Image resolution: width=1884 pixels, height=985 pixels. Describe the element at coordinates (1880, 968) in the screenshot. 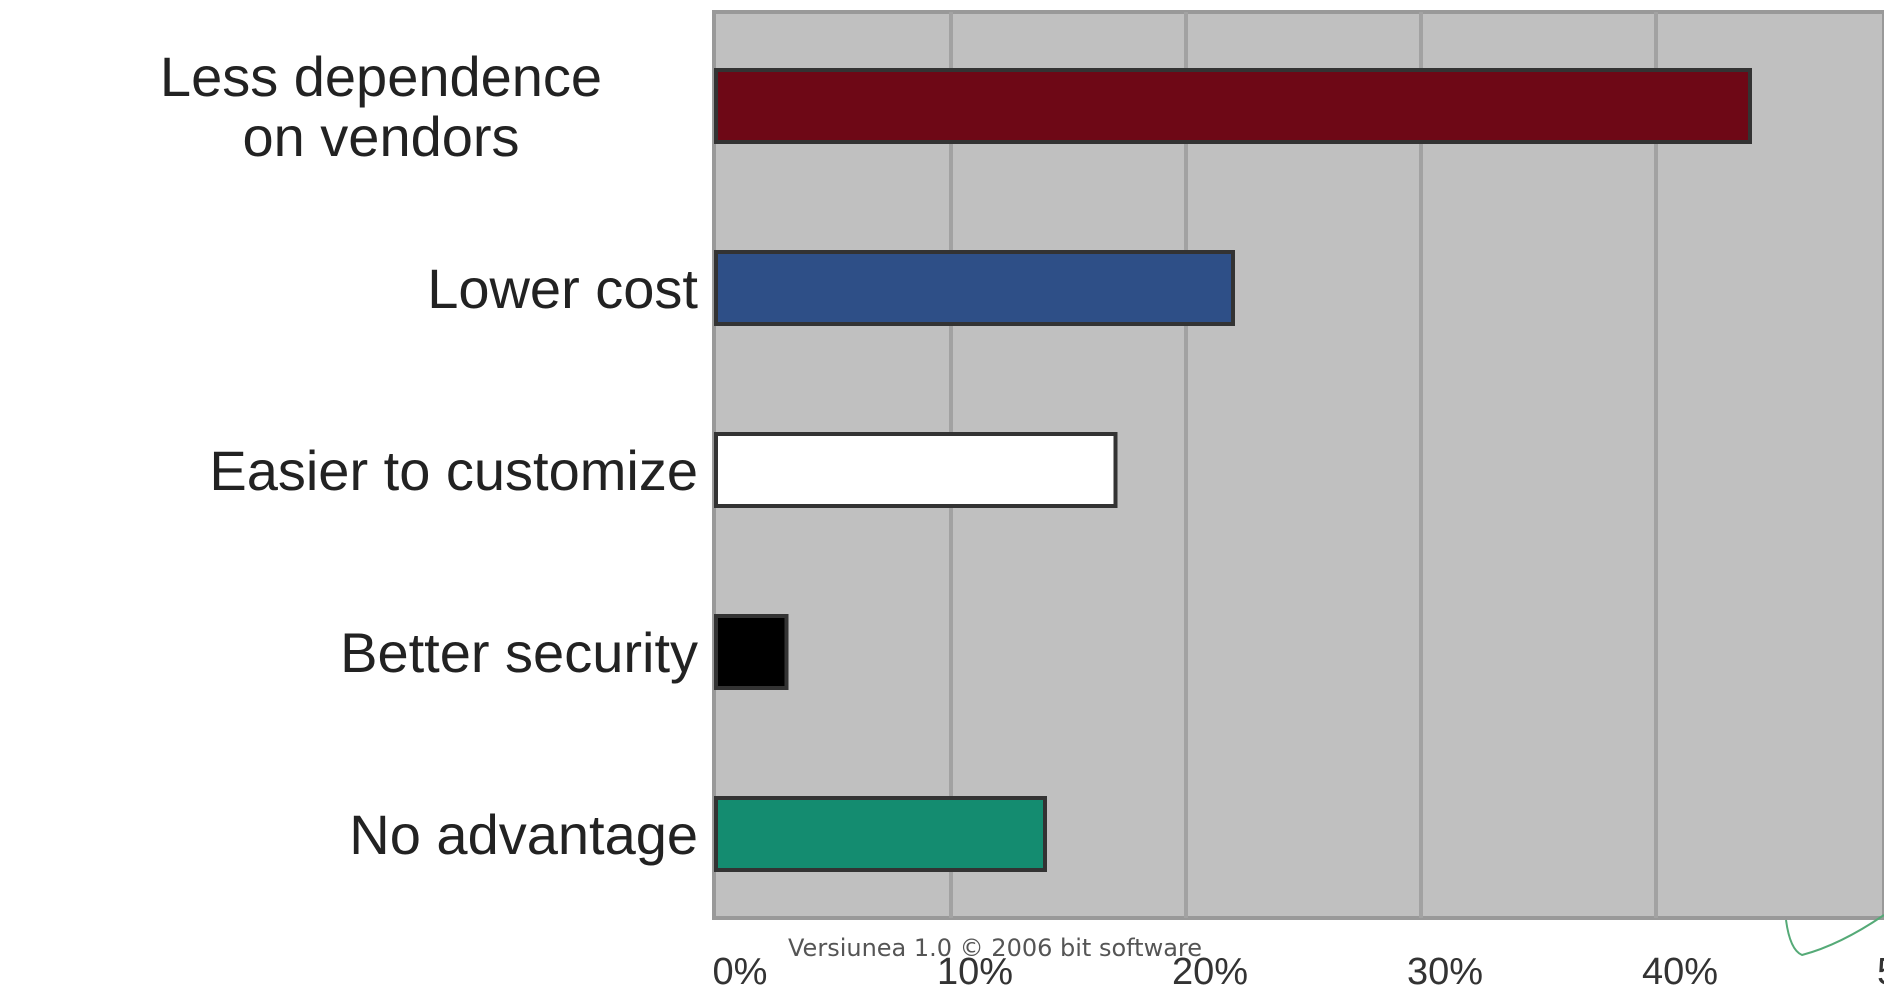

I see `tick-label: 50%` at that location.